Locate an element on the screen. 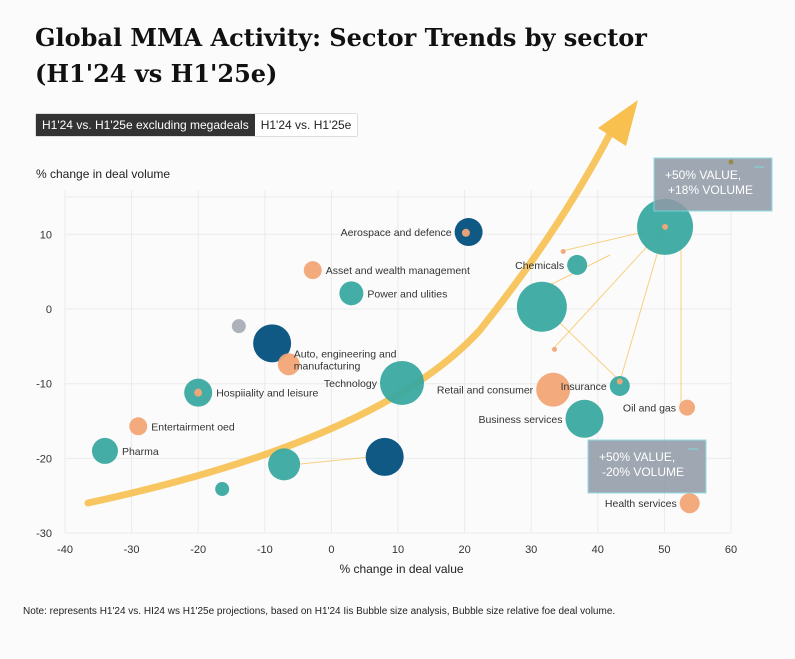 The height and width of the screenshot is (659, 795). bubble-entertairment-oed is located at coordinates (138, 426).